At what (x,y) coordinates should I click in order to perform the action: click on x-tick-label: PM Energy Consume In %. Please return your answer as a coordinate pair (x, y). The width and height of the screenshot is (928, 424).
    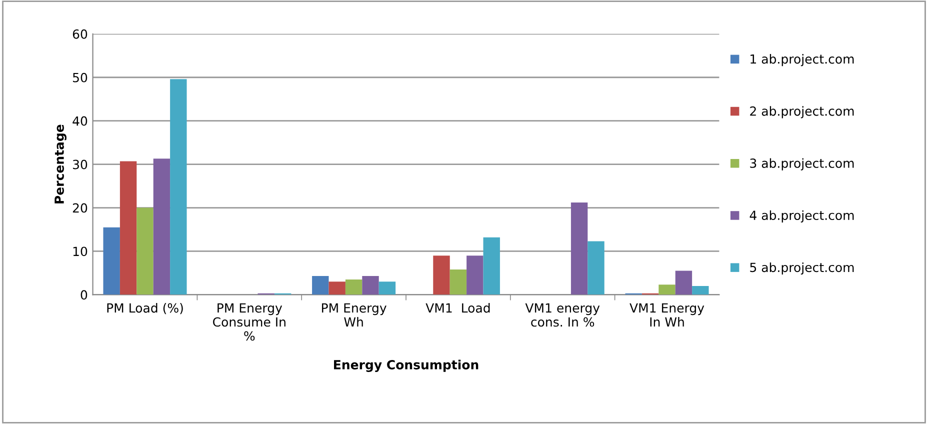
    Looking at the image, I should click on (249, 322).